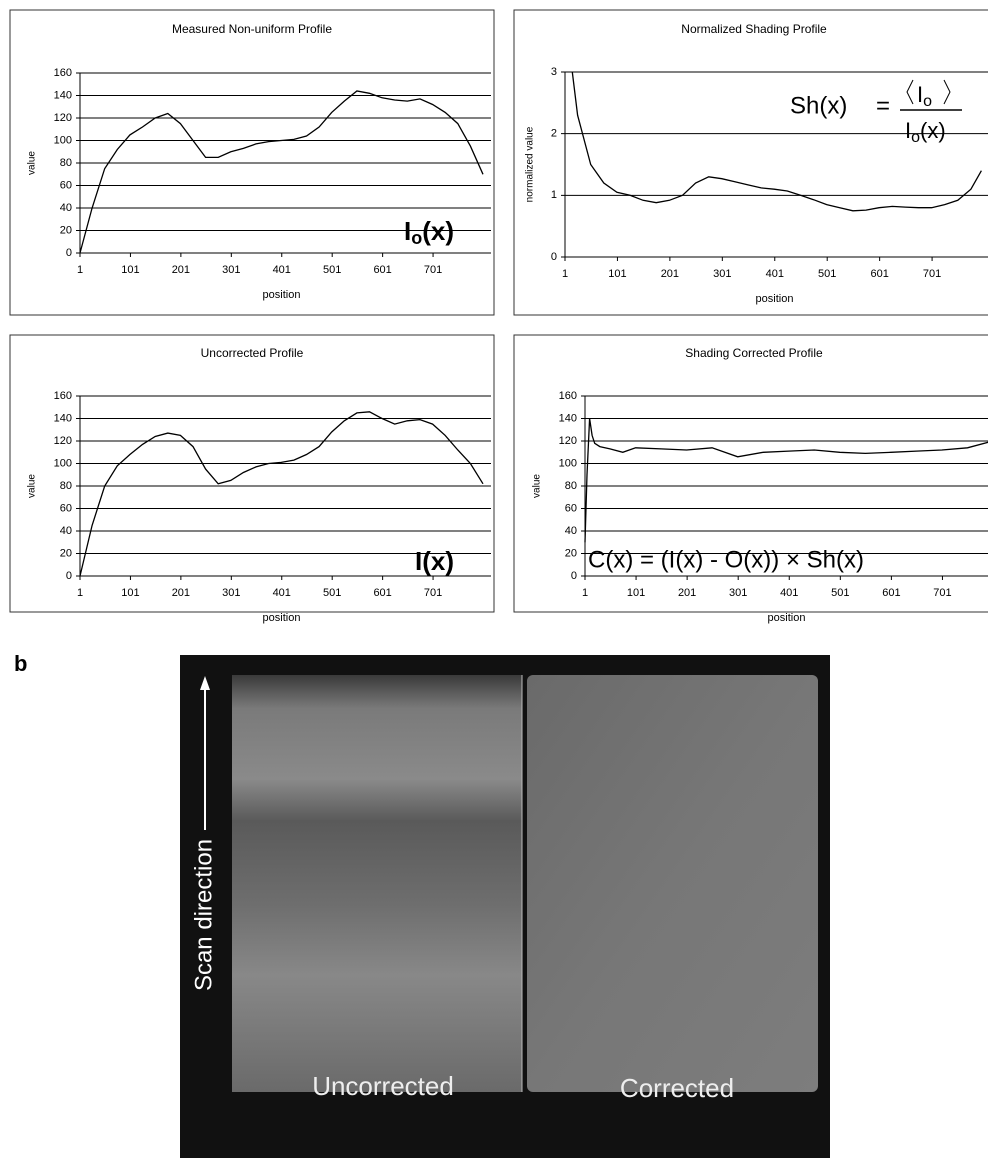  Describe the element at coordinates (672, 883) in the screenshot. I see `corrected-image` at that location.